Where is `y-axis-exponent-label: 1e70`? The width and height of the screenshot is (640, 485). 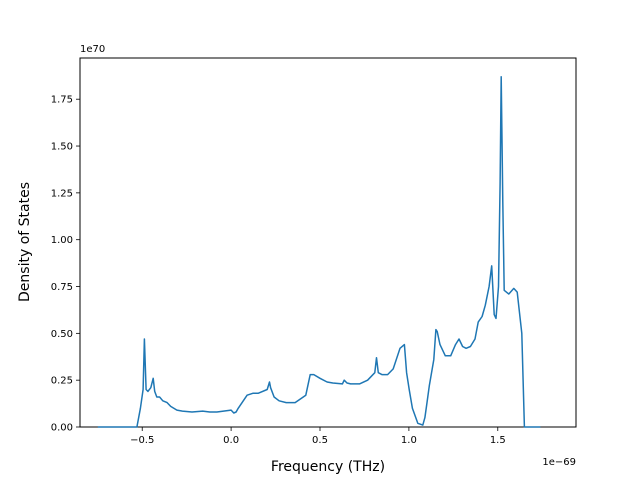
y-axis-exponent-label: 1e70 is located at coordinates (92, 49).